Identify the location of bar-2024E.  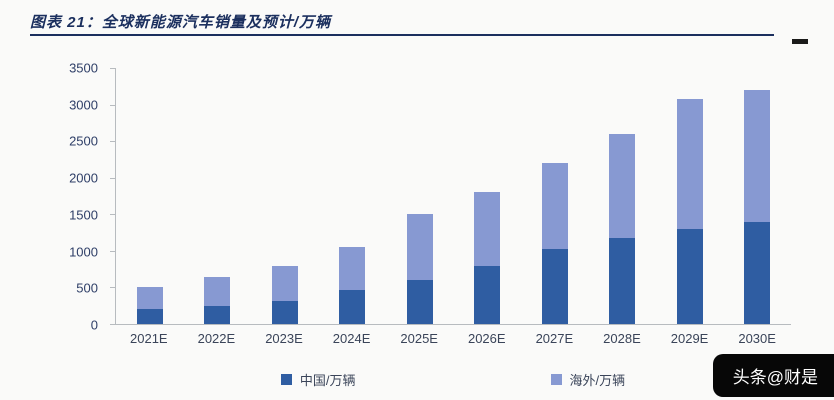
(352, 196).